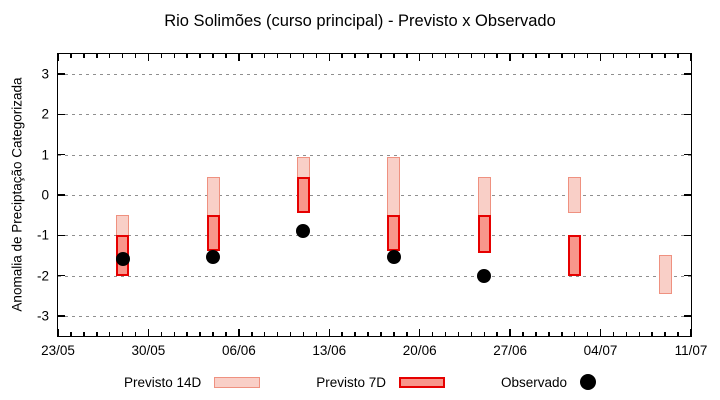 The image size is (720, 400). Describe the element at coordinates (600, 350) in the screenshot. I see `x-tick-label: 04/07` at that location.